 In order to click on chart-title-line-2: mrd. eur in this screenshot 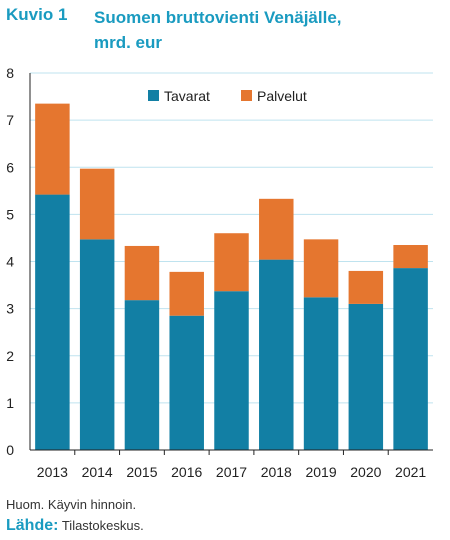, I will do `click(128, 42)`.